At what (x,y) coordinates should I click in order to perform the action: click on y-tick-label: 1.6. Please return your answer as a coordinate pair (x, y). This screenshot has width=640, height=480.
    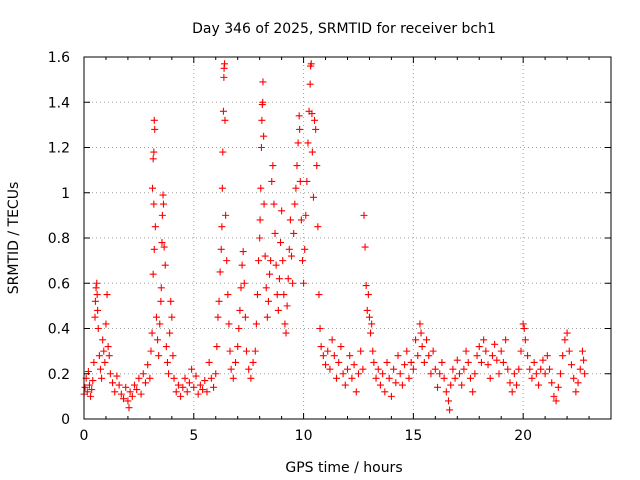
    Looking at the image, I should click on (59, 58).